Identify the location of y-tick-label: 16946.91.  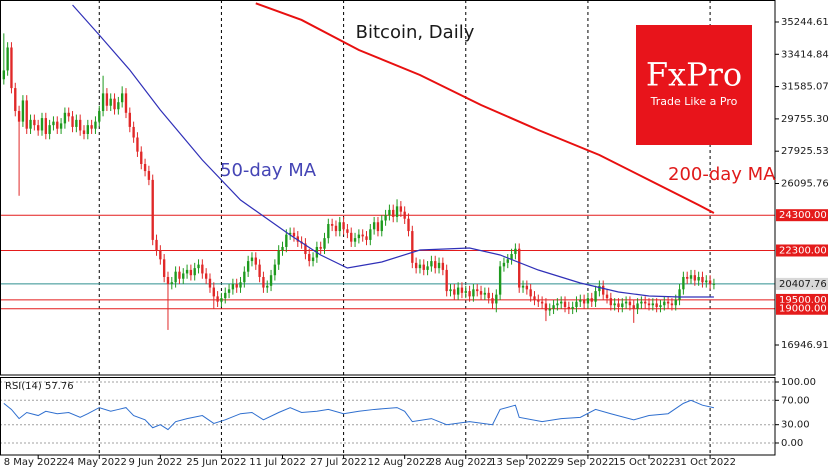
(805, 345).